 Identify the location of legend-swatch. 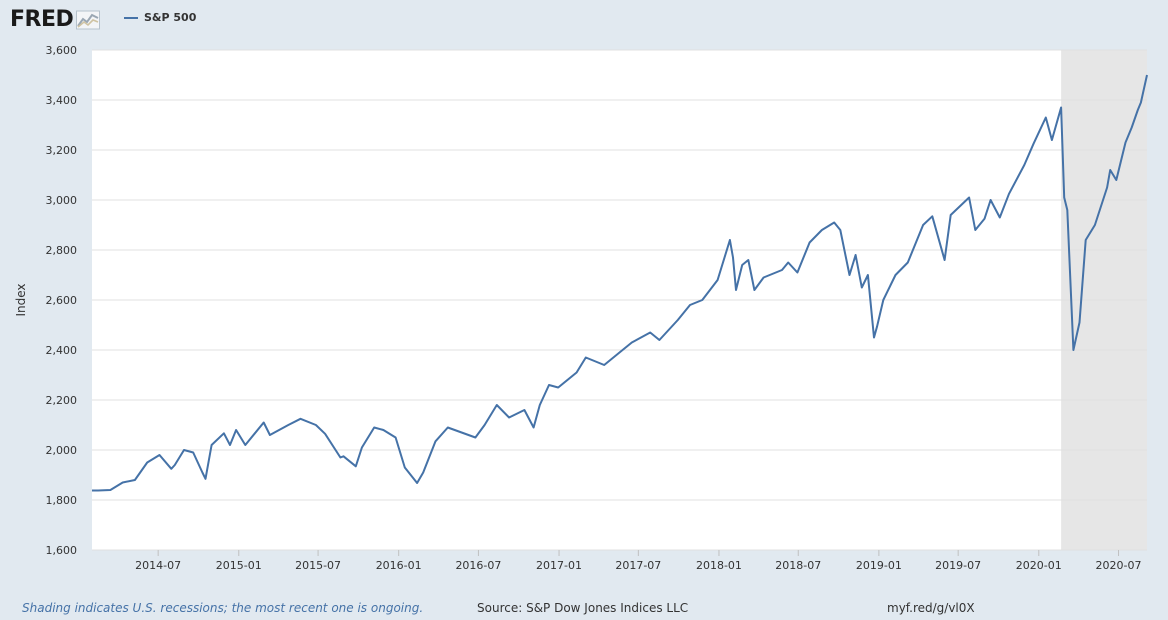
(131, 17).